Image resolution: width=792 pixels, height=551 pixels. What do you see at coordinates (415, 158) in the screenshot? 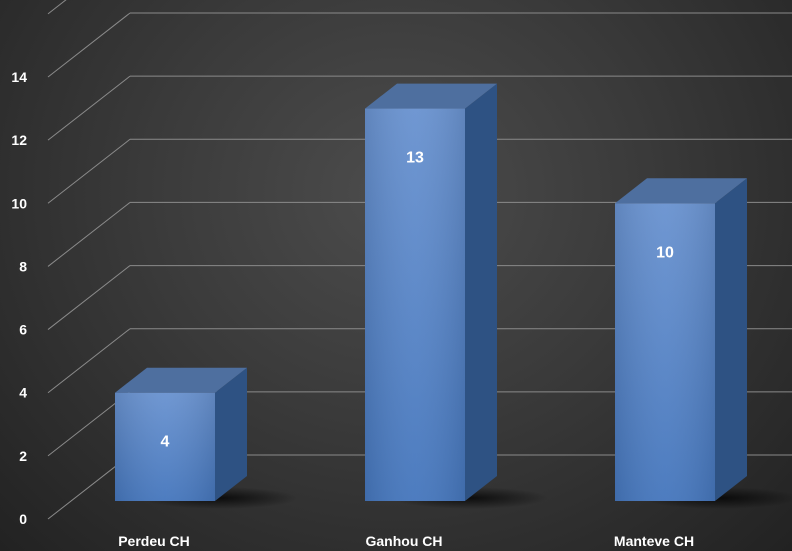
I see `data-label: 13` at bounding box center [415, 158].